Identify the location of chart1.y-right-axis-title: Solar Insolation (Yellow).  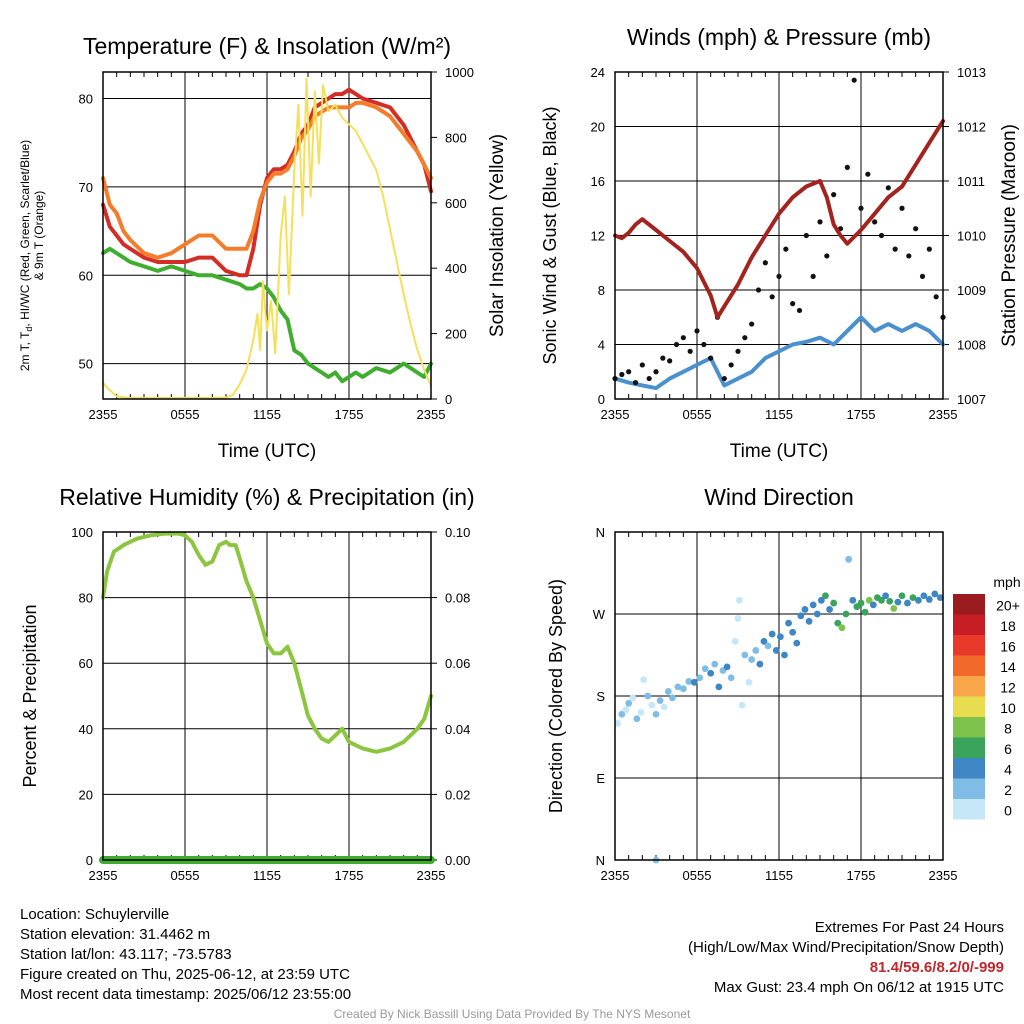
(497, 235).